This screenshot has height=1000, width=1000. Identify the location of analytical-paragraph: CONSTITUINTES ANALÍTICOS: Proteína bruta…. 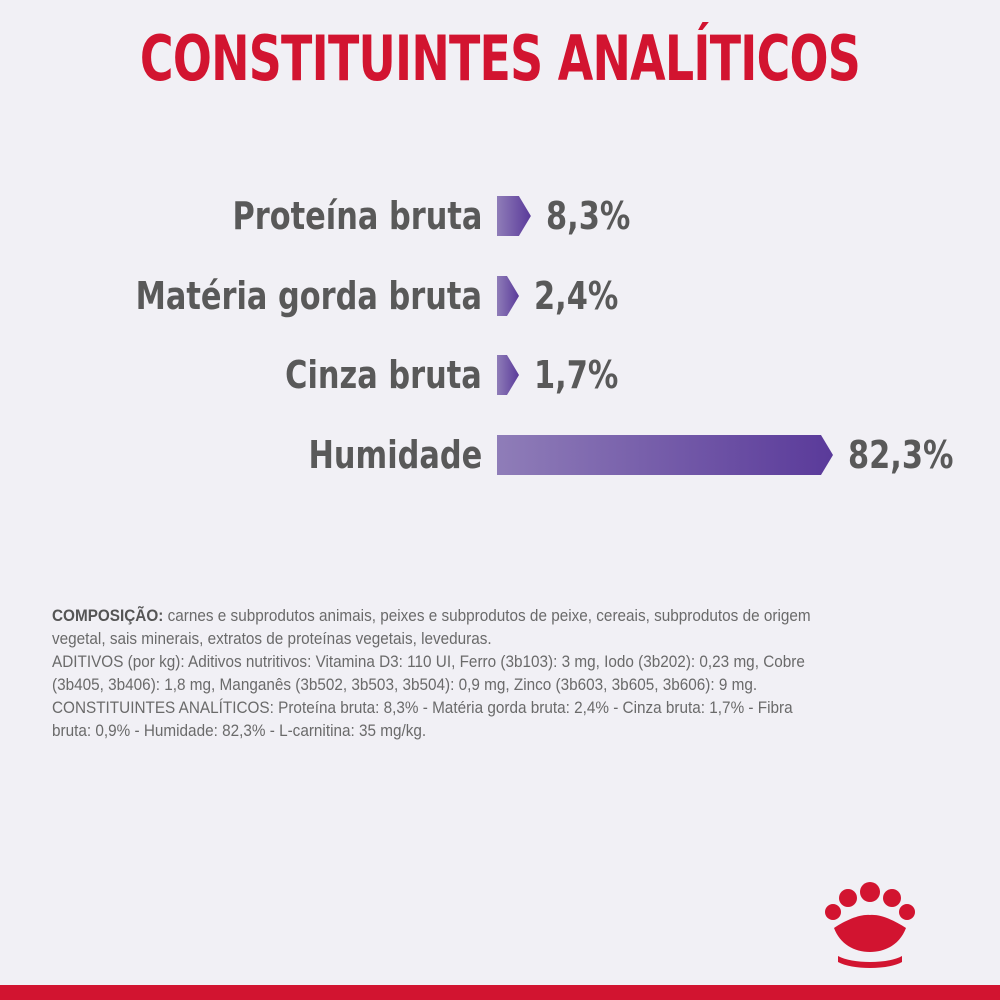
(422, 719).